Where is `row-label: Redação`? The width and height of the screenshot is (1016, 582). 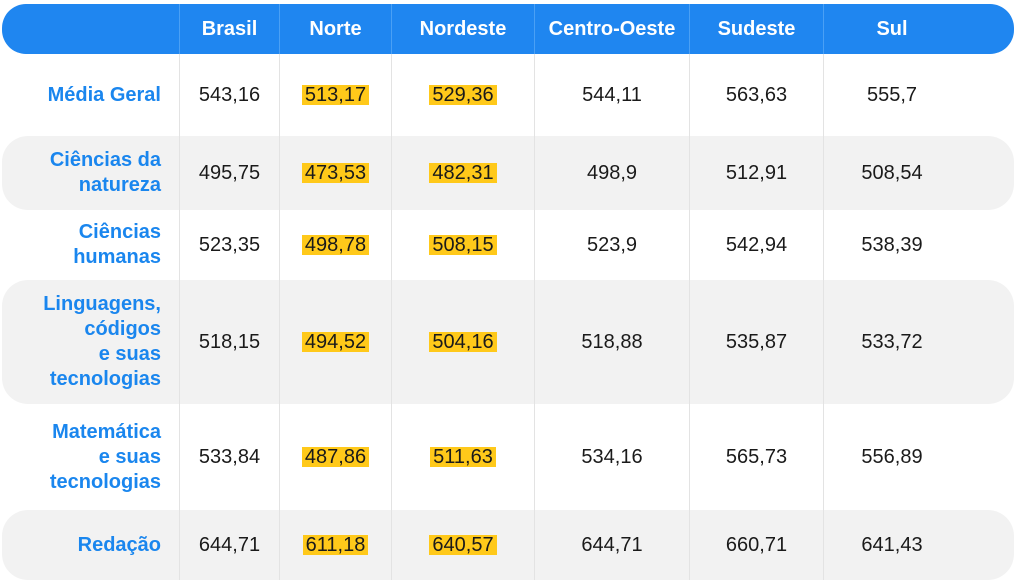 row-label: Redação is located at coordinates (119, 544).